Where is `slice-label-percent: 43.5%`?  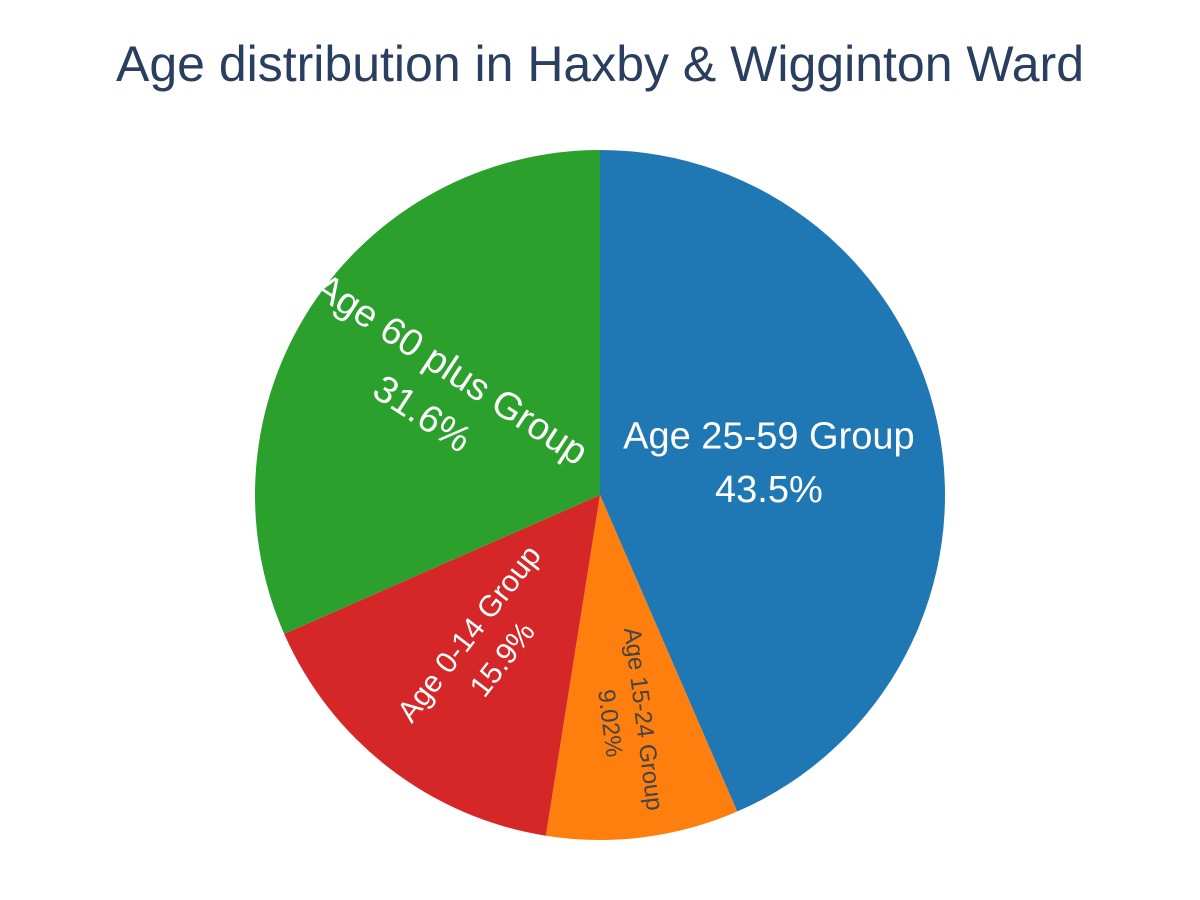 slice-label-percent: 43.5% is located at coordinates (769, 490).